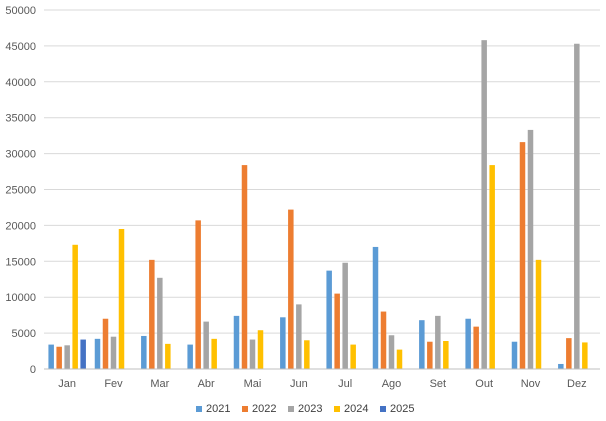 Image resolution: width=606 pixels, height=421 pixels. What do you see at coordinates (160, 323) in the screenshot?
I see `bar-2023-Mar` at bounding box center [160, 323].